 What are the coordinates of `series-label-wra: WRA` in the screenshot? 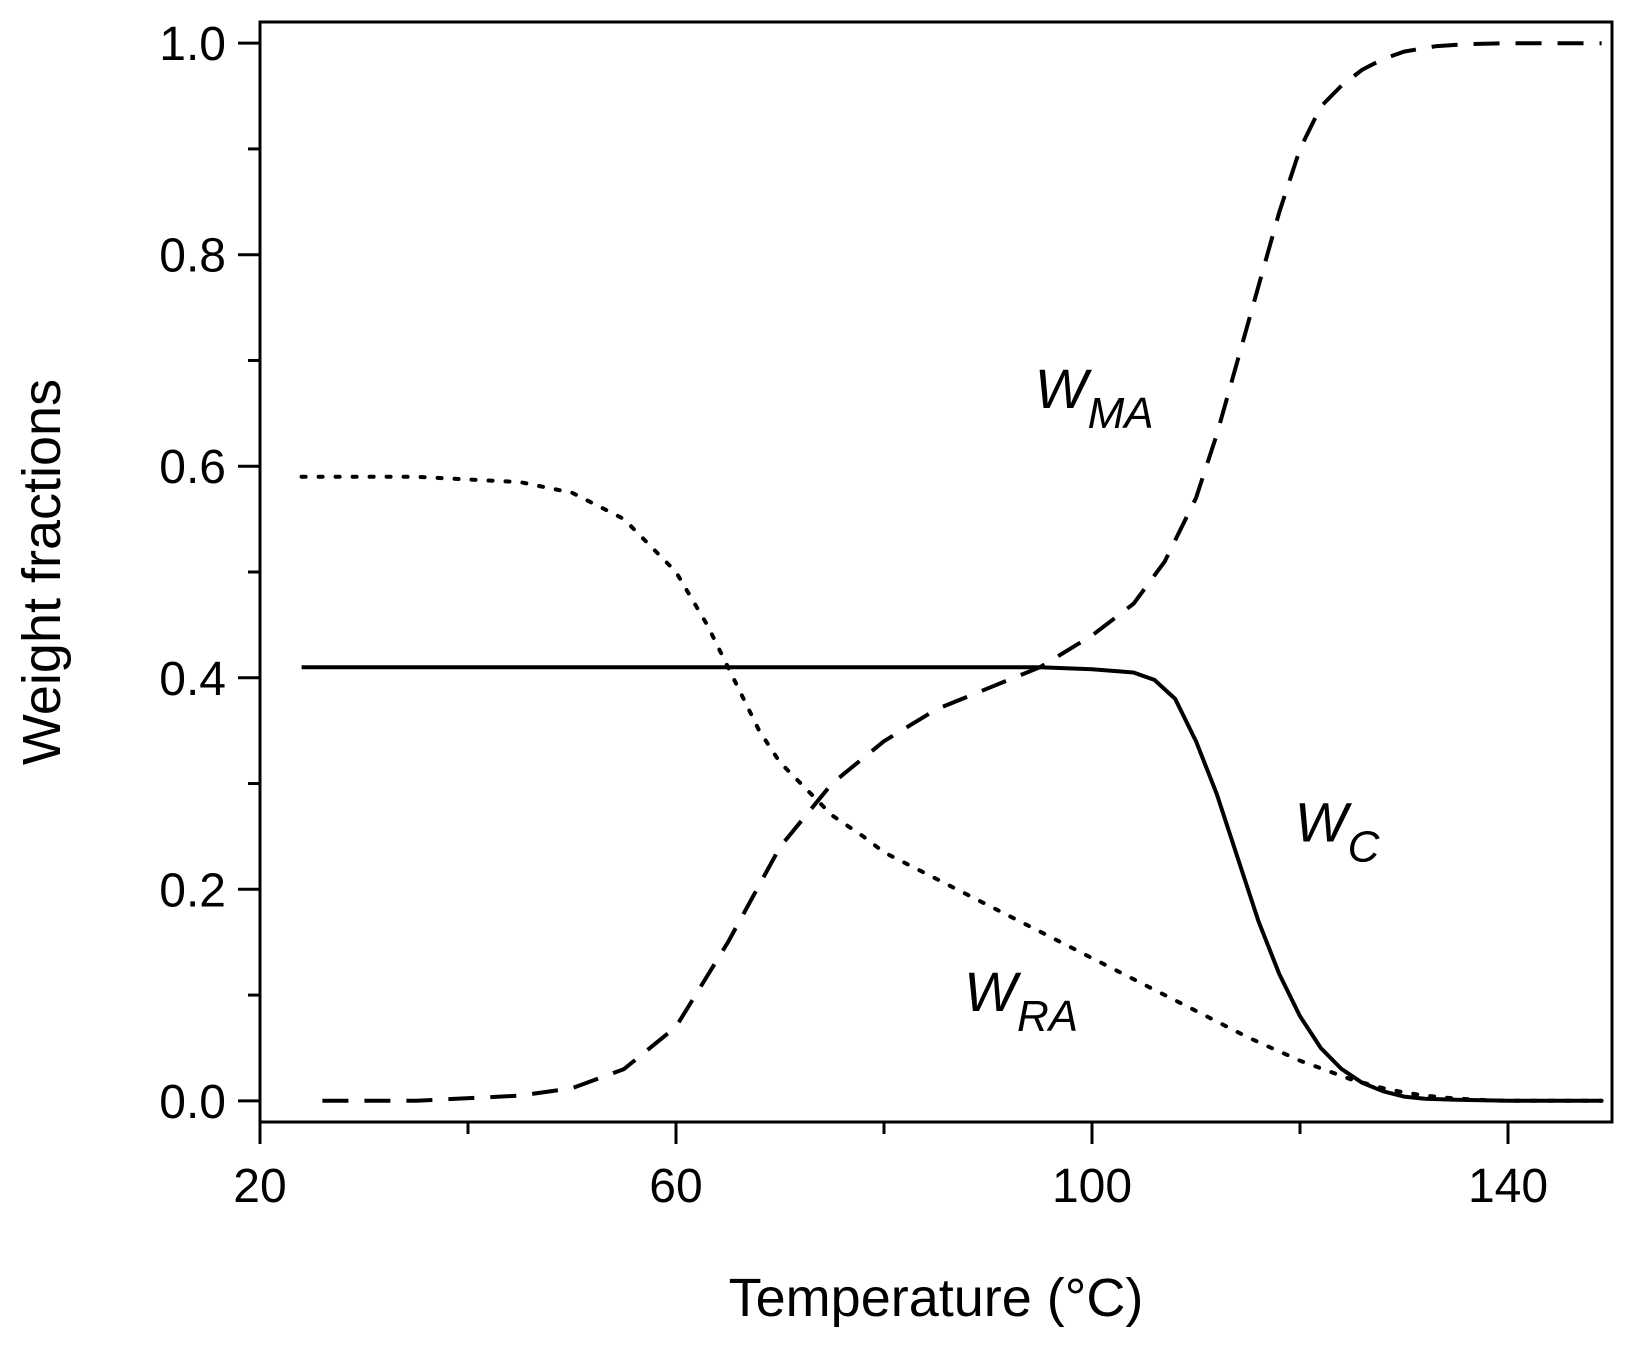 It's located at (1021, 1000).